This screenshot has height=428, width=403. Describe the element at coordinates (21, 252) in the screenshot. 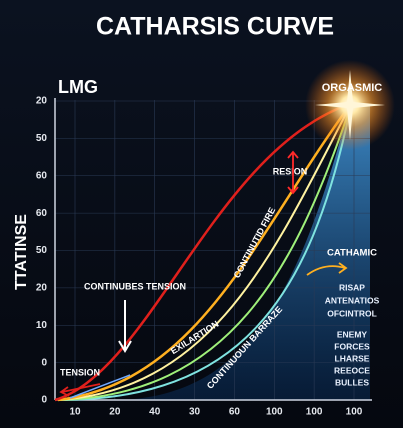

I see `y-axis-title: TTATINSE` at that location.